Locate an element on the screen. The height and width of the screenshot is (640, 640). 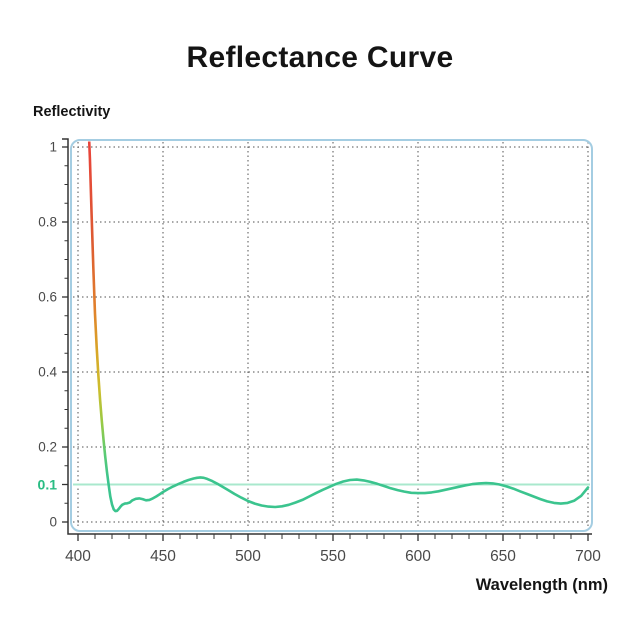
x-tick-label: 600 is located at coordinates (418, 556).